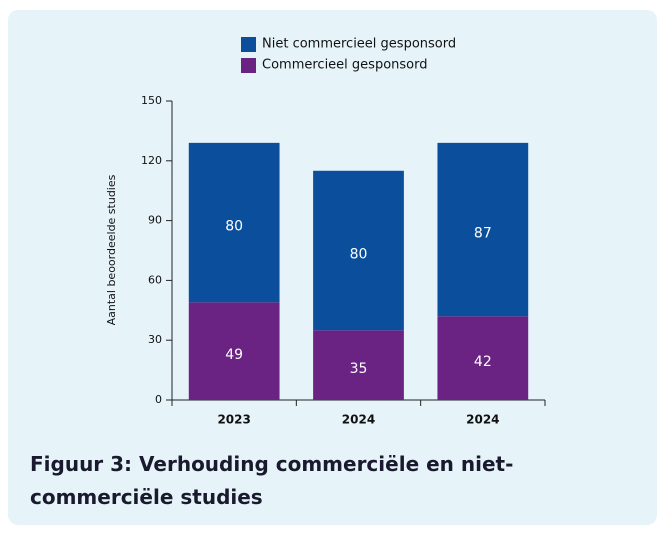 This screenshot has height=535, width=665. Describe the element at coordinates (158, 399) in the screenshot. I see `y-tick-label: 0` at that location.